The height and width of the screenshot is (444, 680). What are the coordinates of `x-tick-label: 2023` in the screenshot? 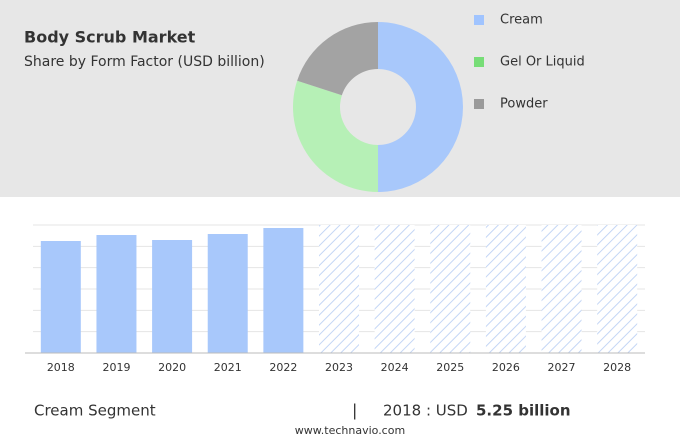 It's located at (339, 367).